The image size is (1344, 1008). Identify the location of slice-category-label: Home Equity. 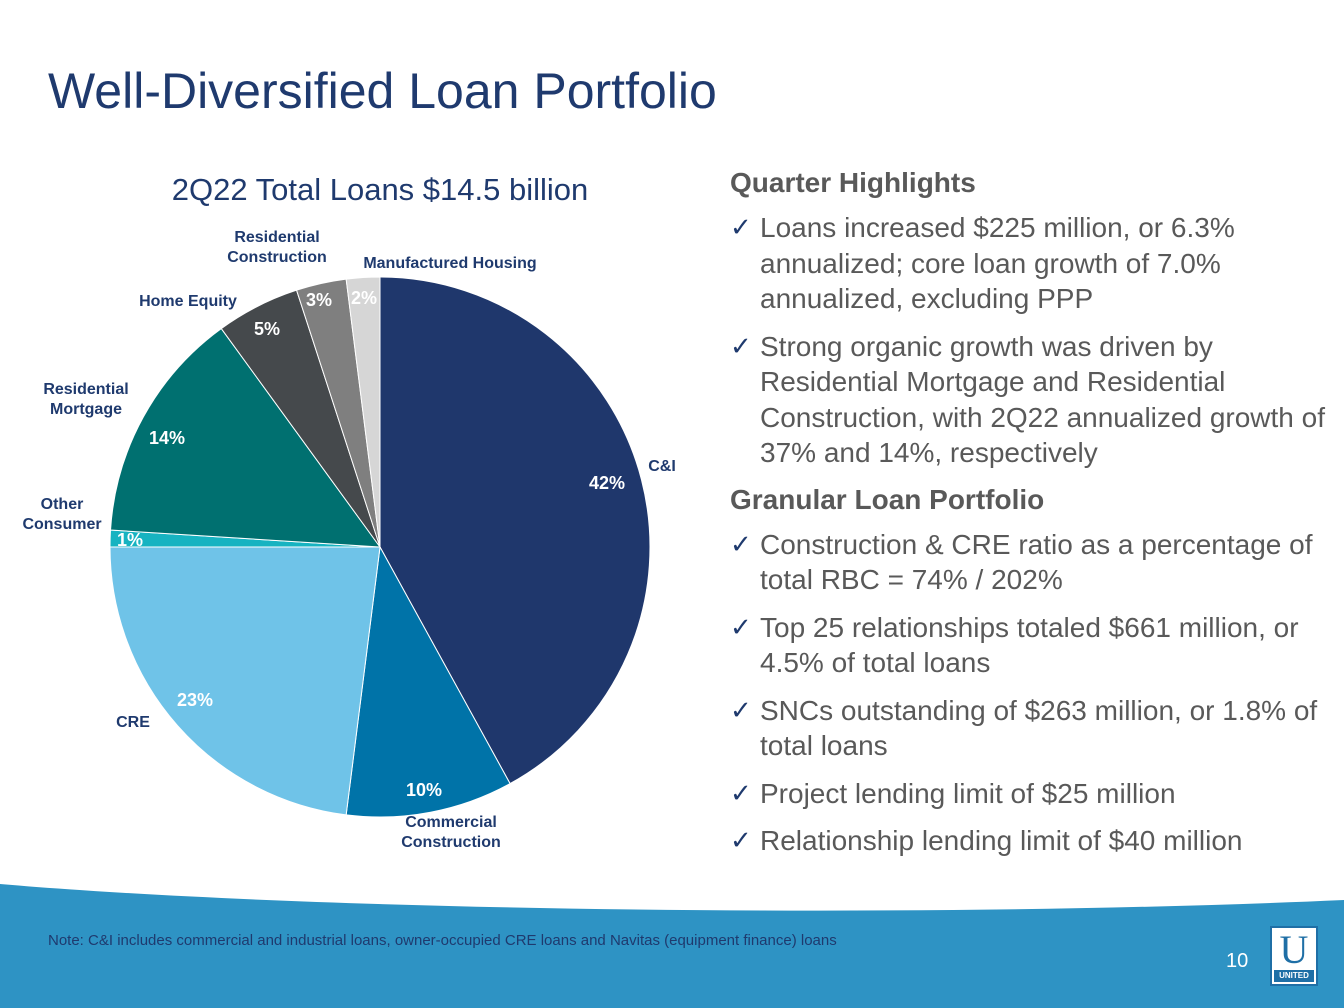
(188, 301).